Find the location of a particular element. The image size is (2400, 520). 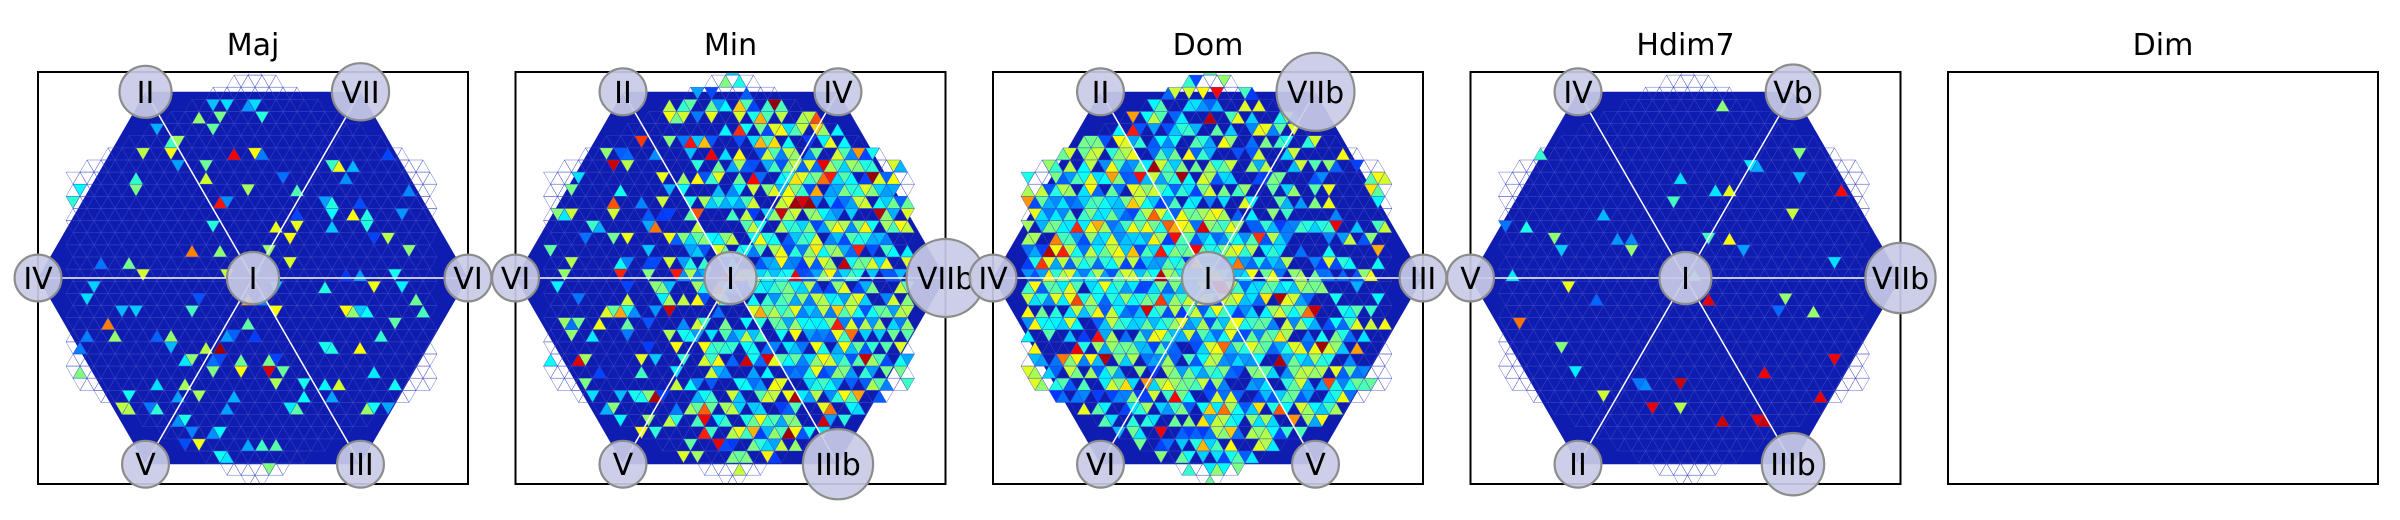

panel-title: Maj is located at coordinates (253, 45).